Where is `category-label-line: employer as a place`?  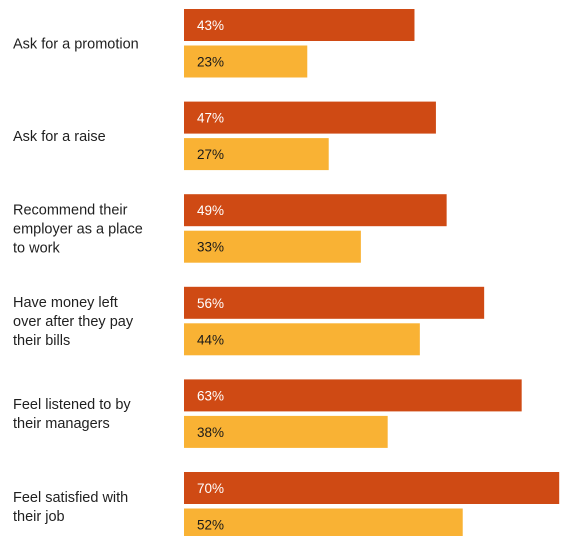 category-label-line: employer as a place is located at coordinates (78, 229).